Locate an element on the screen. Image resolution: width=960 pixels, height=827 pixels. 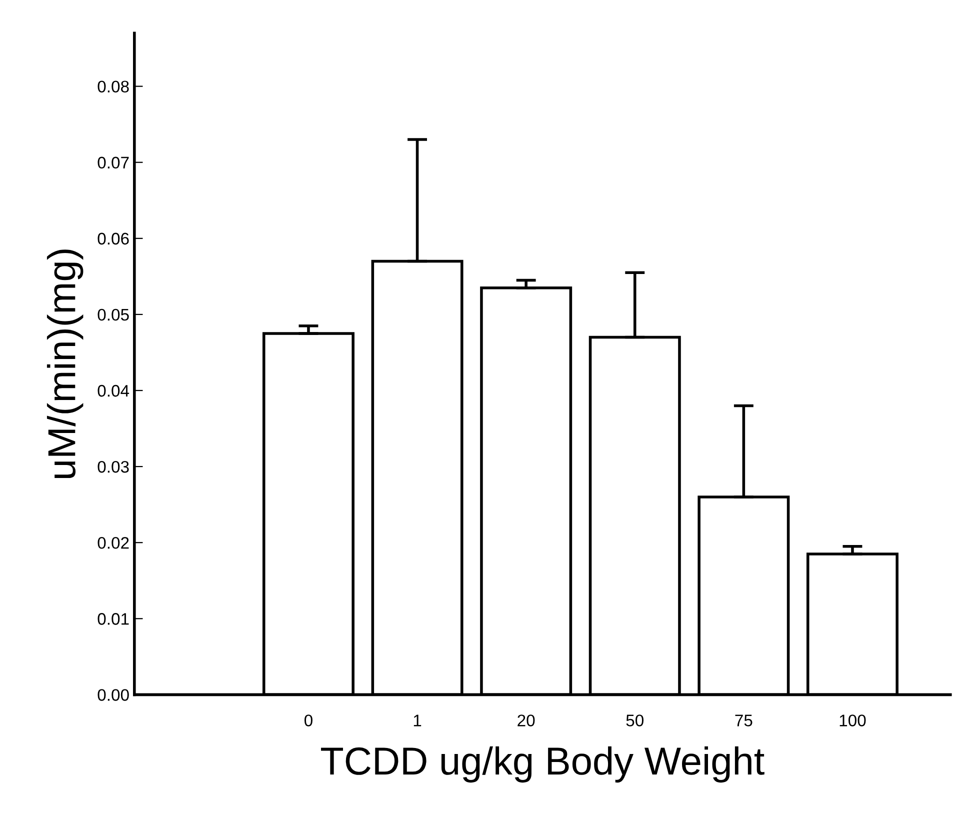
x-tick-label: 100 is located at coordinates (853, 720).